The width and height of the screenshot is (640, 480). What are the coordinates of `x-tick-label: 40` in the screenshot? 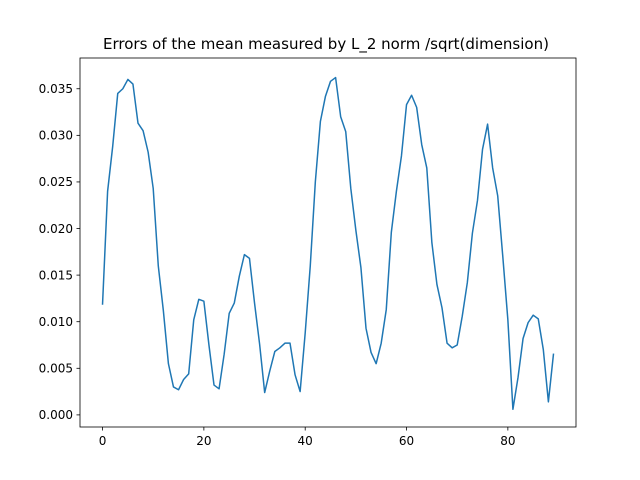 It's located at (305, 441).